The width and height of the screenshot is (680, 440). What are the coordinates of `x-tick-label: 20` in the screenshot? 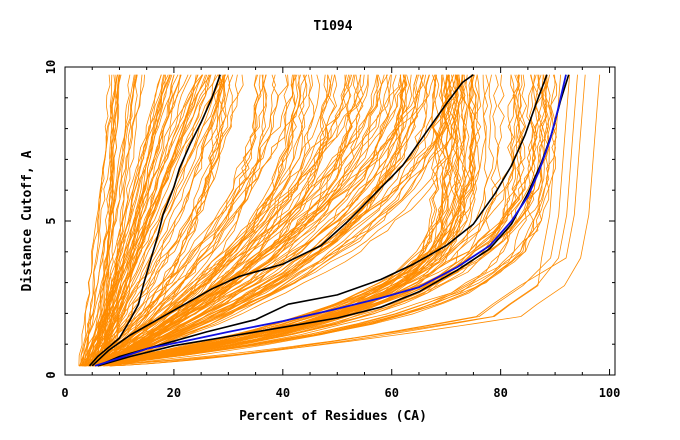 It's located at (174, 393).